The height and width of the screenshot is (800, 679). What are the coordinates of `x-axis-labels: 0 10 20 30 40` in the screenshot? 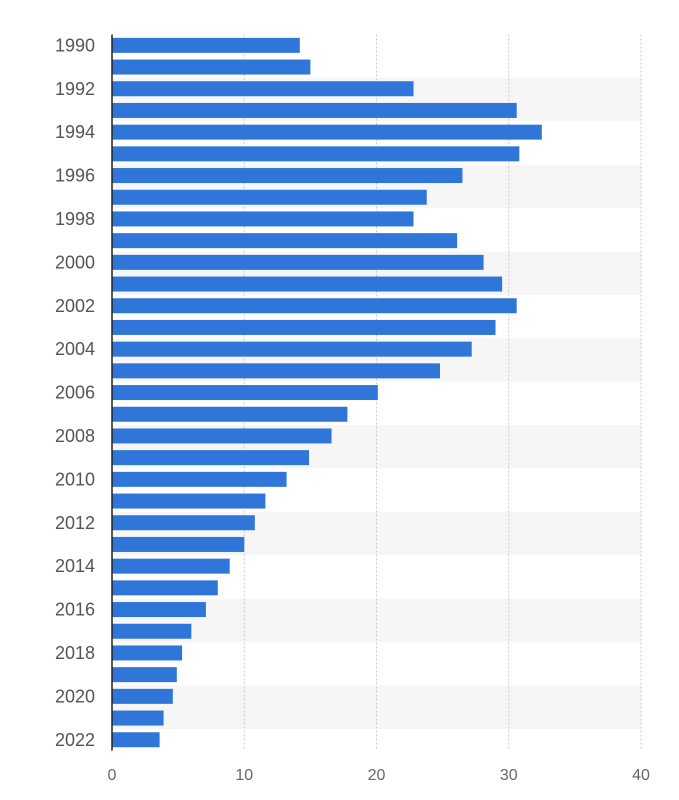 It's located at (379, 775).